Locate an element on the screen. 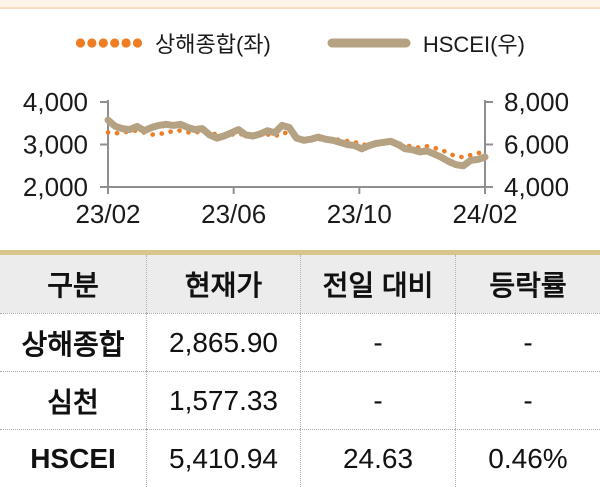 The image size is (600, 487). row-shanghai-name: 상해종합 is located at coordinates (73, 342).